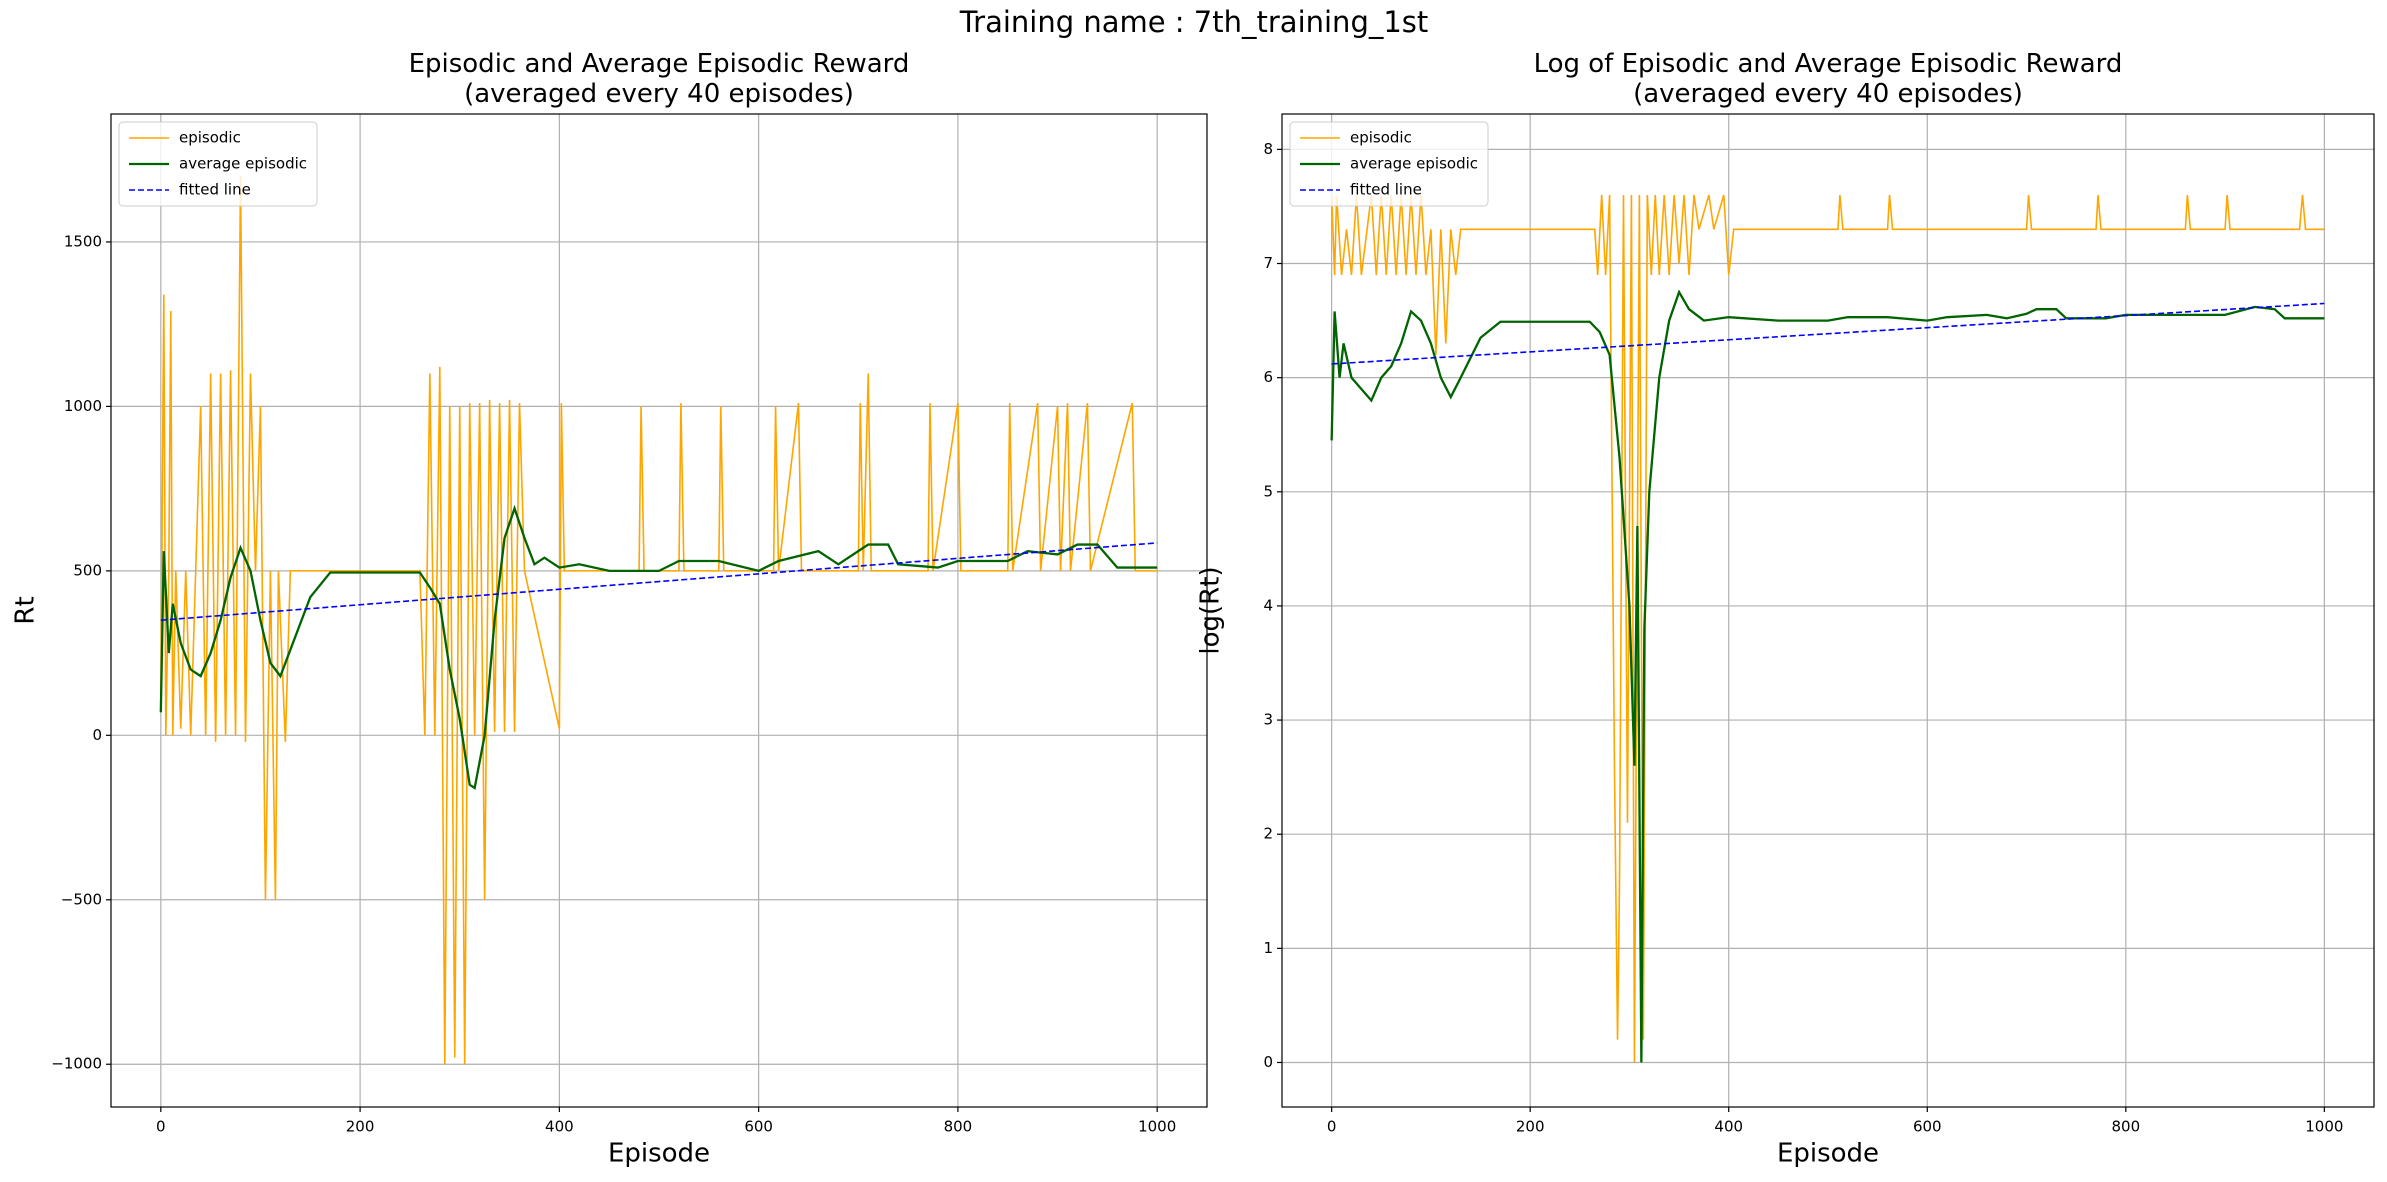  I want to click on y-tick-label: 6, so click(1268, 377).